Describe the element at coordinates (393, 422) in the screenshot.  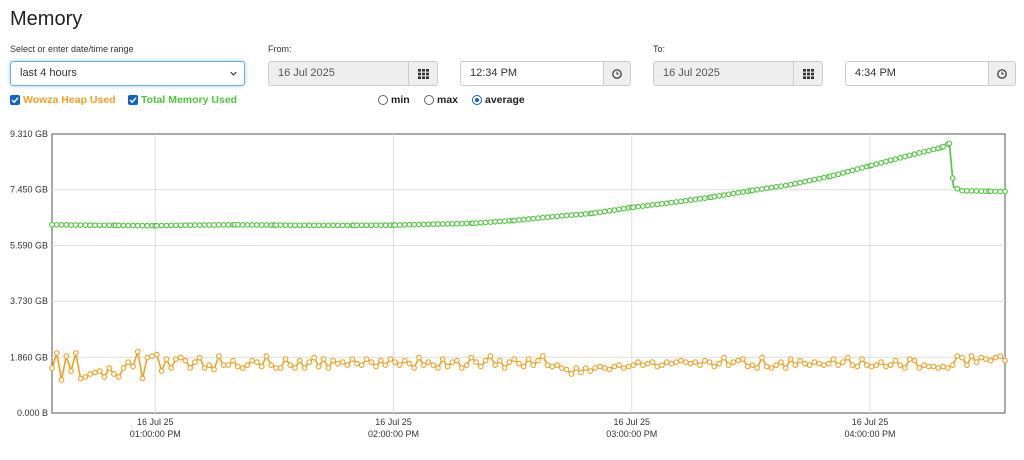
I see `x-tick-date: 16 Jul 25` at that location.